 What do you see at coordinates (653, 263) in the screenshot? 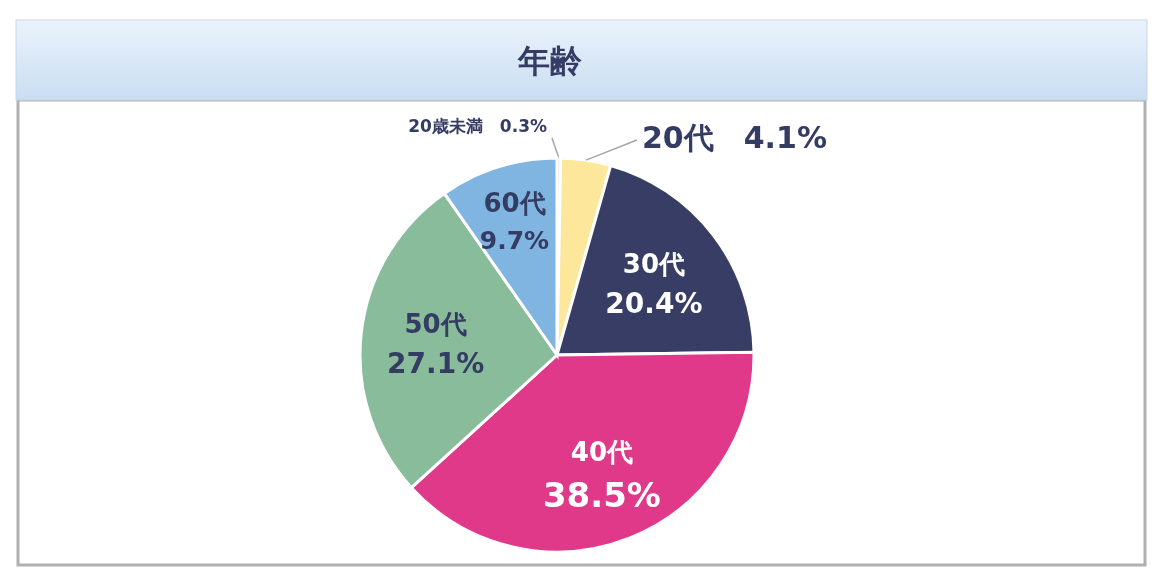
I see `slice-label: 30代` at bounding box center [653, 263].